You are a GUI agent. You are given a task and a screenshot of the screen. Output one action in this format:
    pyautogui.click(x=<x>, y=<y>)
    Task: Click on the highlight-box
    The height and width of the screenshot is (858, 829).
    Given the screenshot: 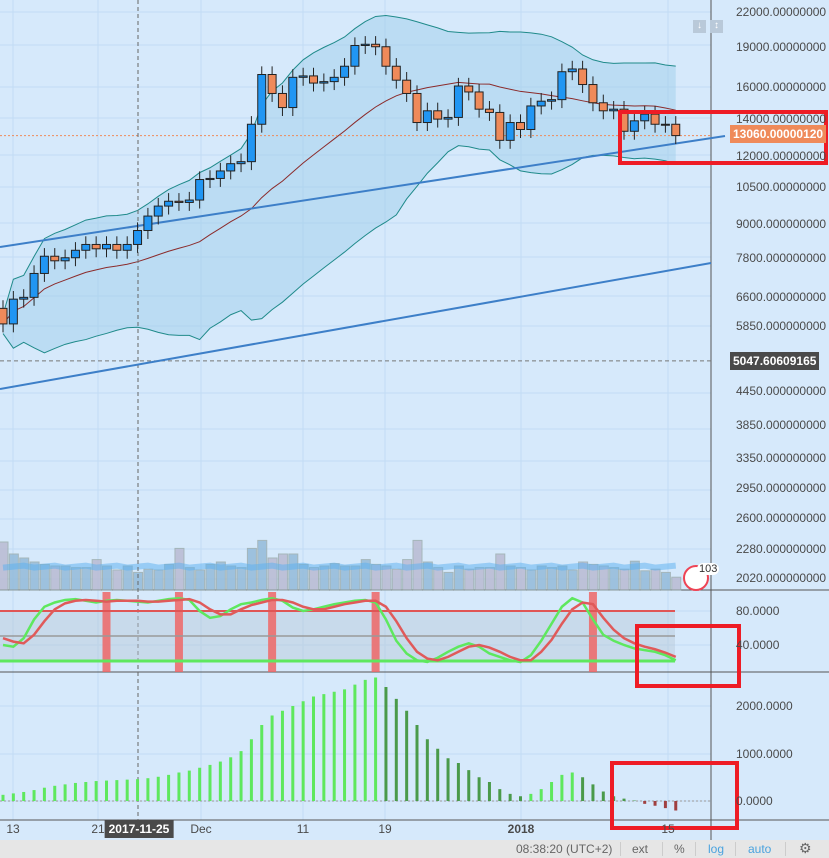 What is the action you would take?
    pyautogui.click(x=688, y=656)
    